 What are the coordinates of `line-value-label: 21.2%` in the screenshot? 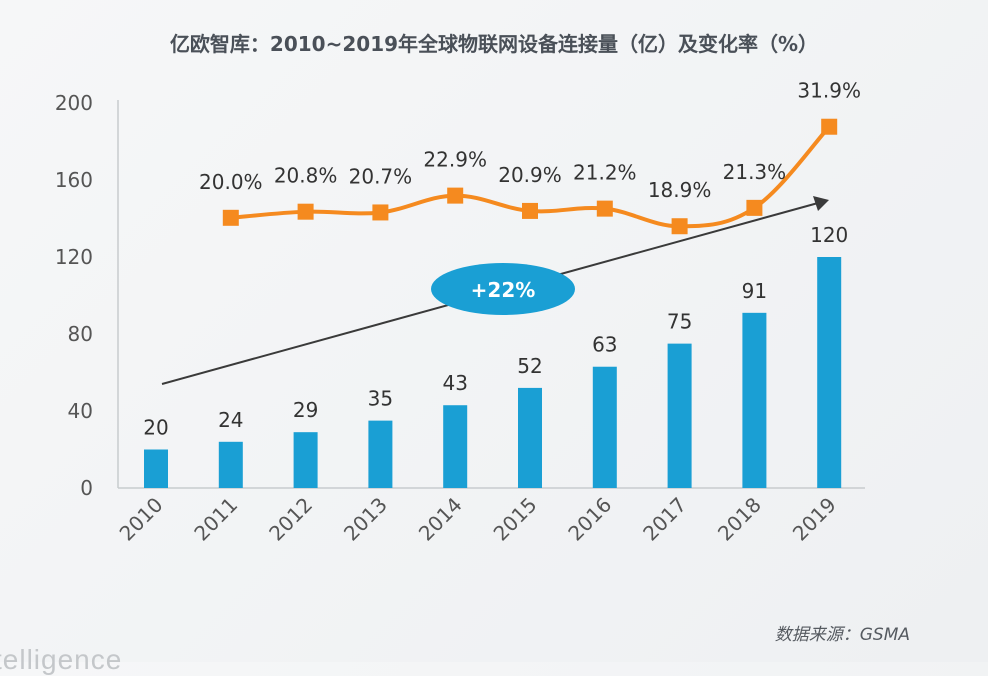 It's located at (605, 173).